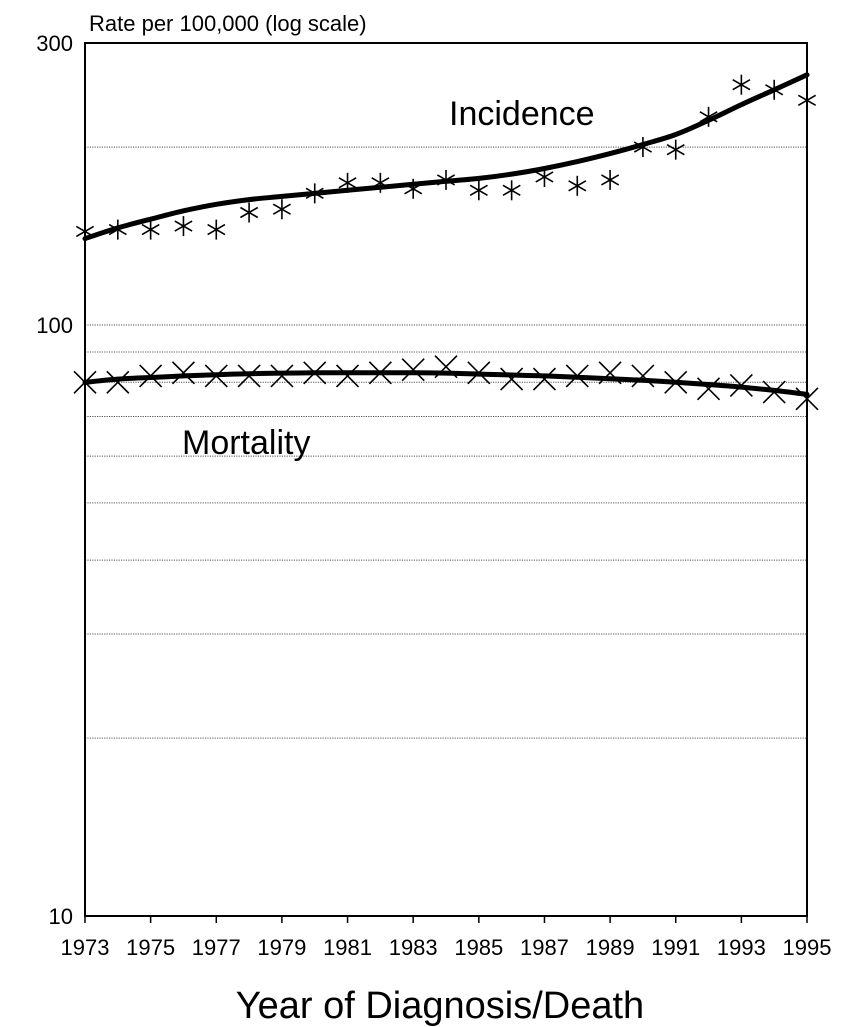 The image size is (842, 1027). I want to click on x-tick-label: 1995, so click(807, 947).